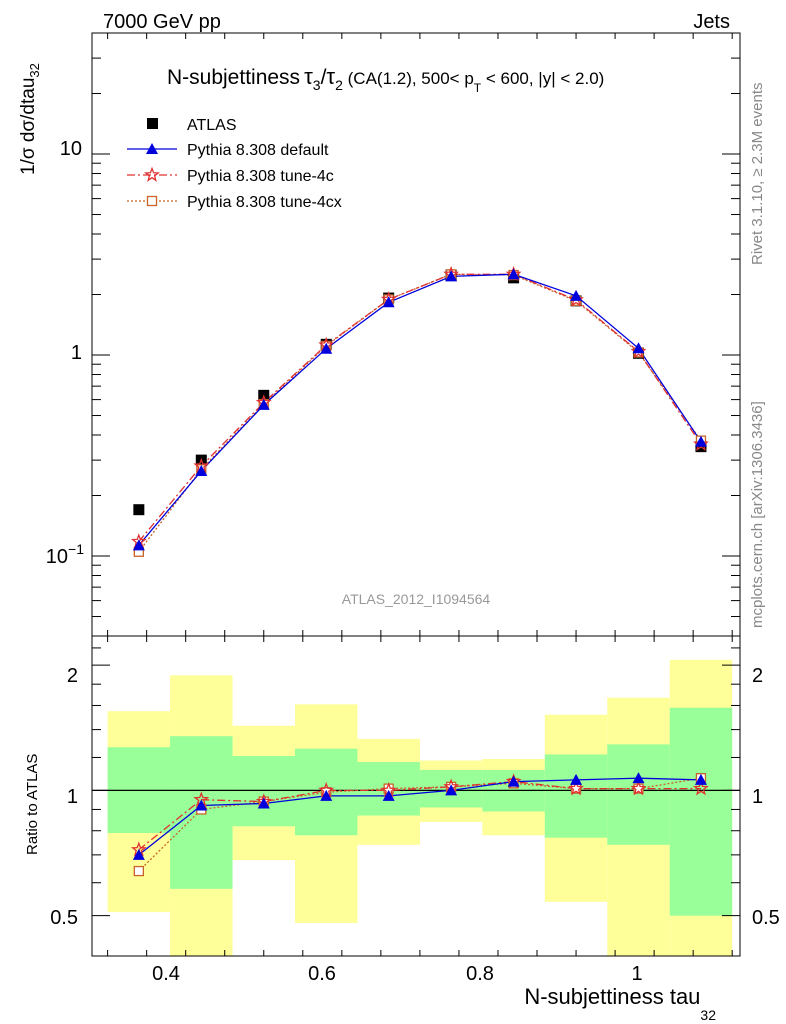 This screenshot has width=786, height=1024. Describe the element at coordinates (71, 149) in the screenshot. I see `ytick-10: 10` at that location.